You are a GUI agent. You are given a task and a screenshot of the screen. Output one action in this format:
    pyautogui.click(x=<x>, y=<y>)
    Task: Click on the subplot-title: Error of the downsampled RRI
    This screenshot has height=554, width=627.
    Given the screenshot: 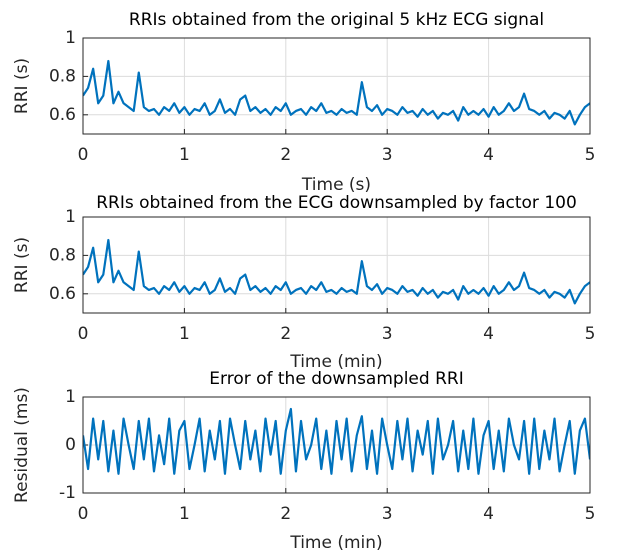 What is the action you would take?
    pyautogui.click(x=336, y=379)
    